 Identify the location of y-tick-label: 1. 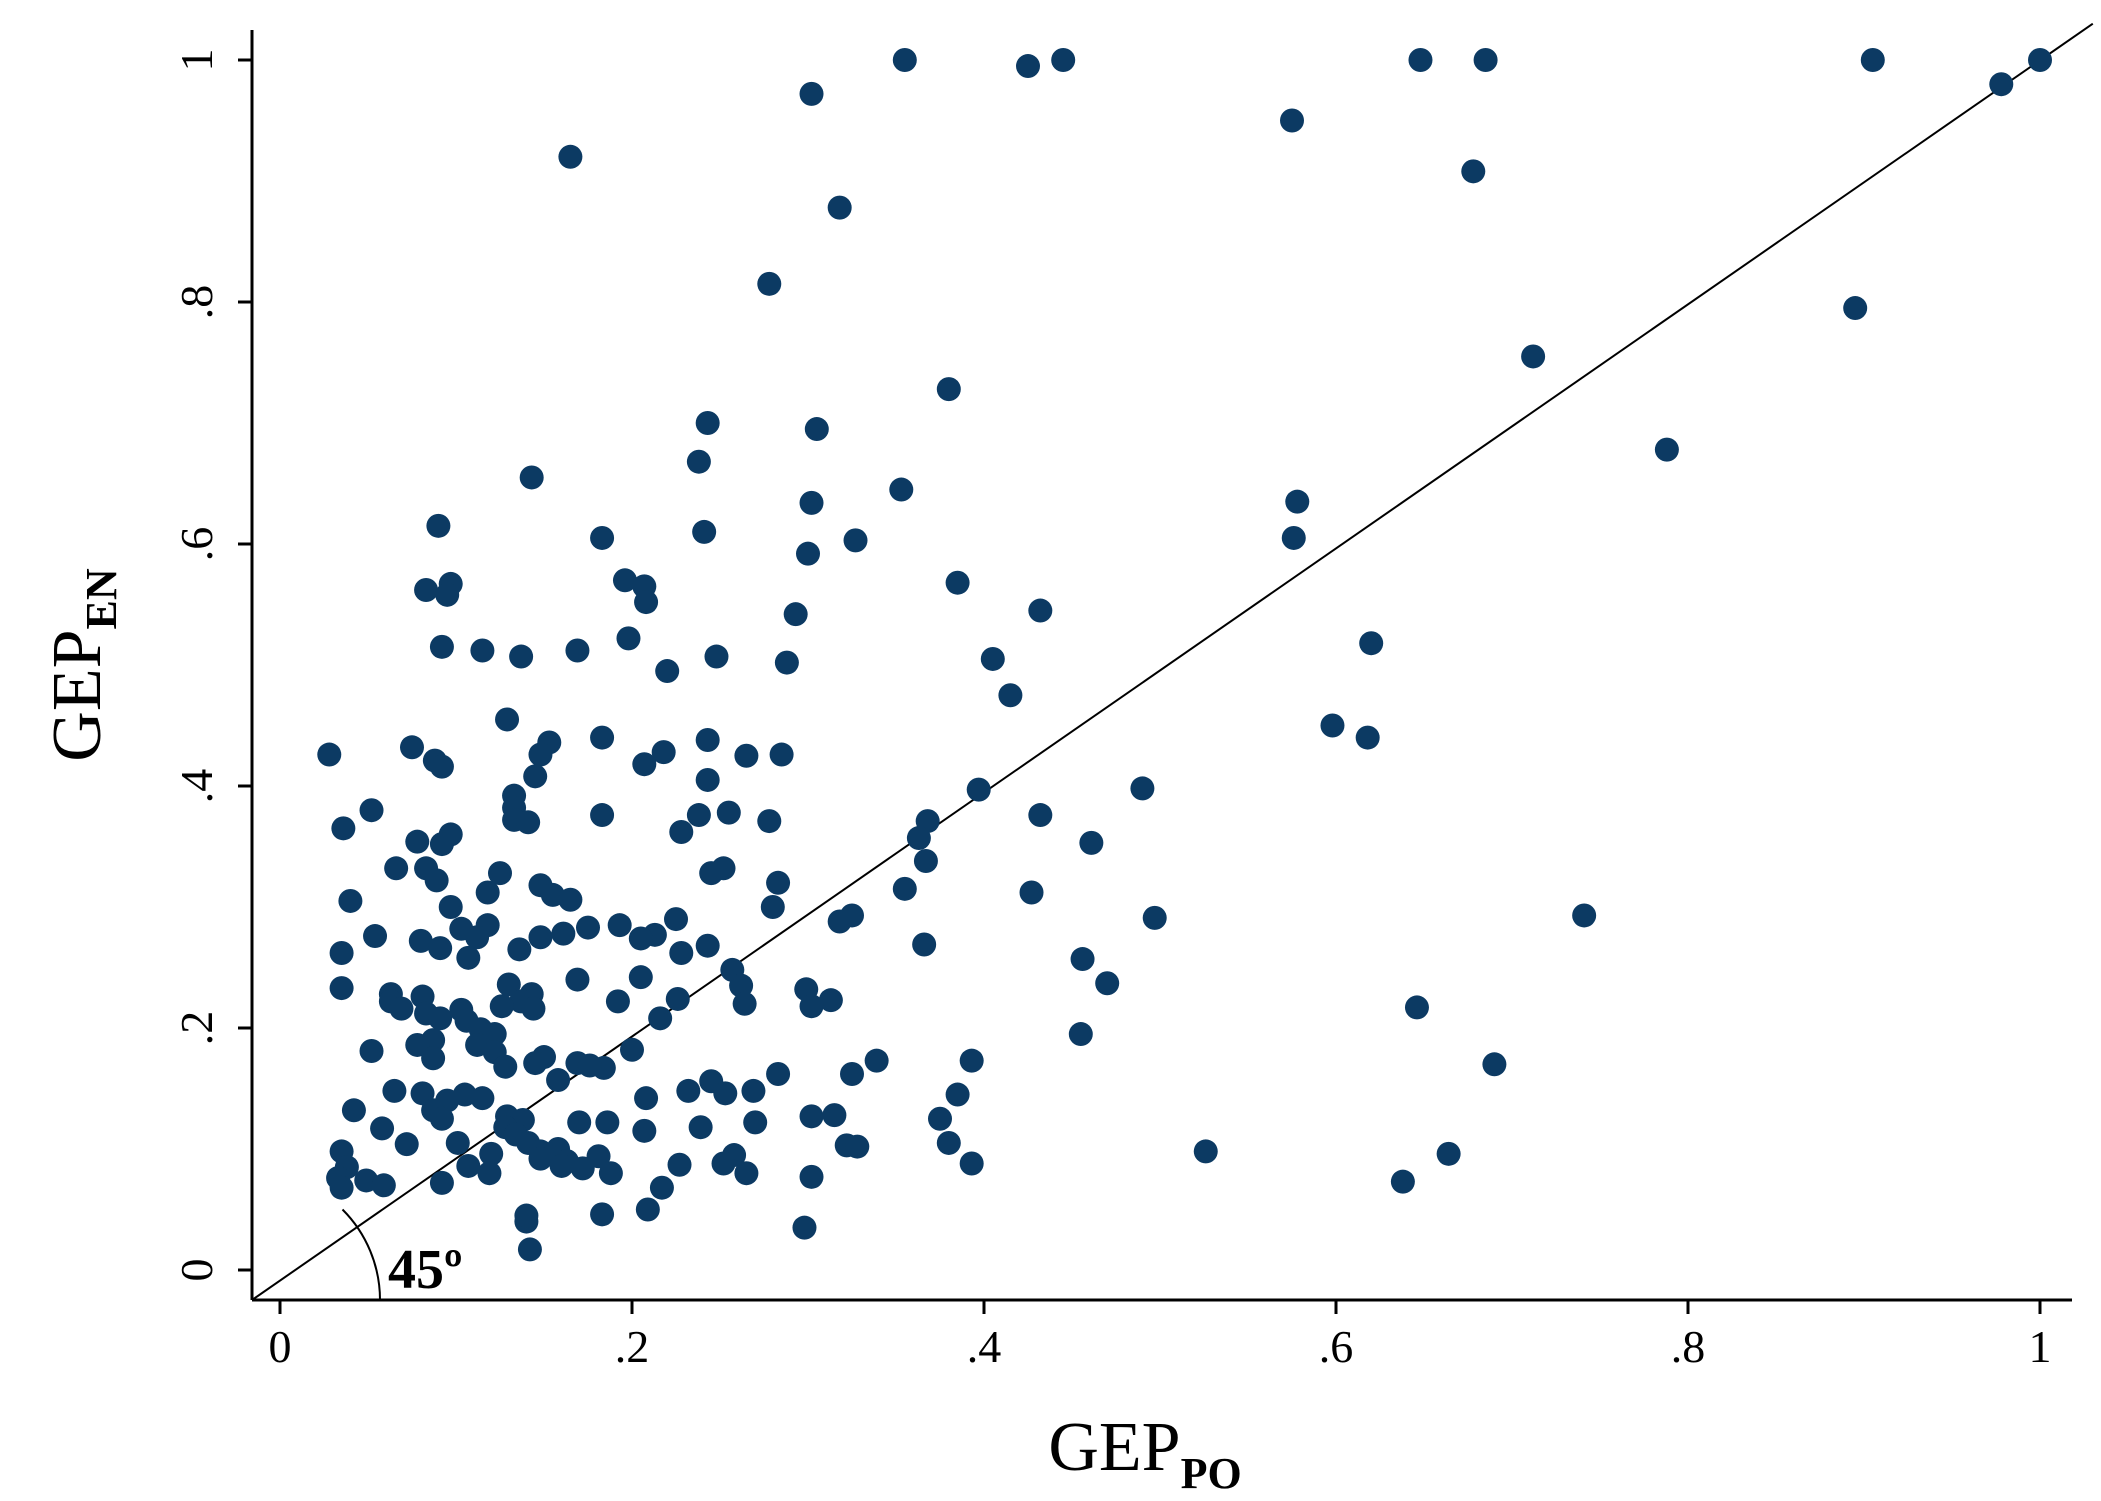
(196, 60).